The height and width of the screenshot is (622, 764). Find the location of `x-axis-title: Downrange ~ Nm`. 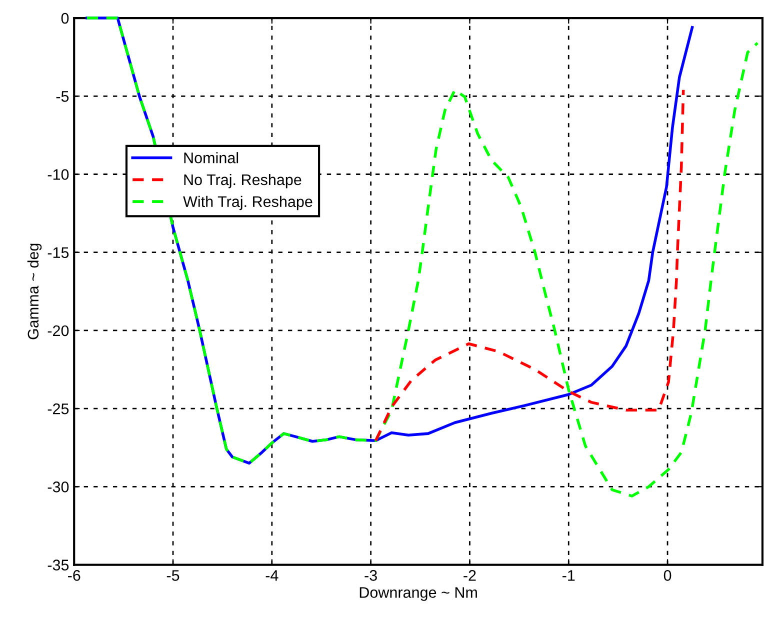

x-axis-title: Downrange ~ Nm is located at coordinates (418, 594).